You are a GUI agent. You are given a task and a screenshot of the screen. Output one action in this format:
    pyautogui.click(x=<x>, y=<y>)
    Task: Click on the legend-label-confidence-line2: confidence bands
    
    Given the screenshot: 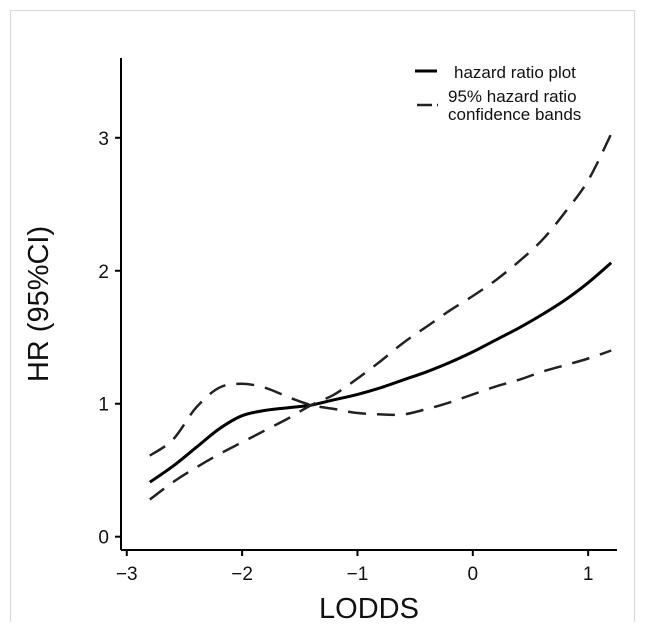 What is the action you would take?
    pyautogui.click(x=514, y=114)
    